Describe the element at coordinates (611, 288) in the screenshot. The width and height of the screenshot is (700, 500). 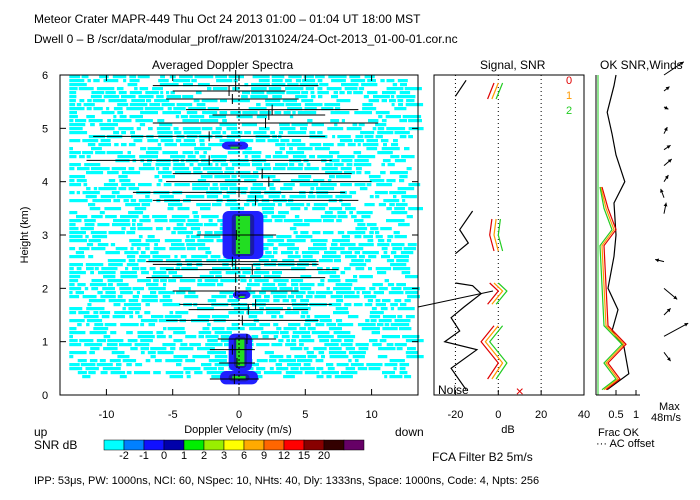
I see `ok-OK2-line` at that location.